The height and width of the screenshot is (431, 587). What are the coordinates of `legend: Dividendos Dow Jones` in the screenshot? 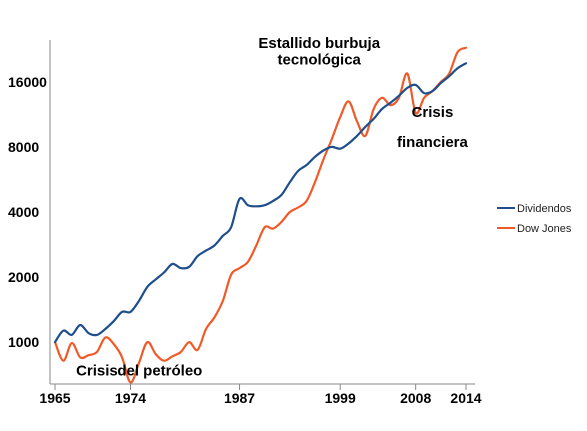 It's located at (534, 219).